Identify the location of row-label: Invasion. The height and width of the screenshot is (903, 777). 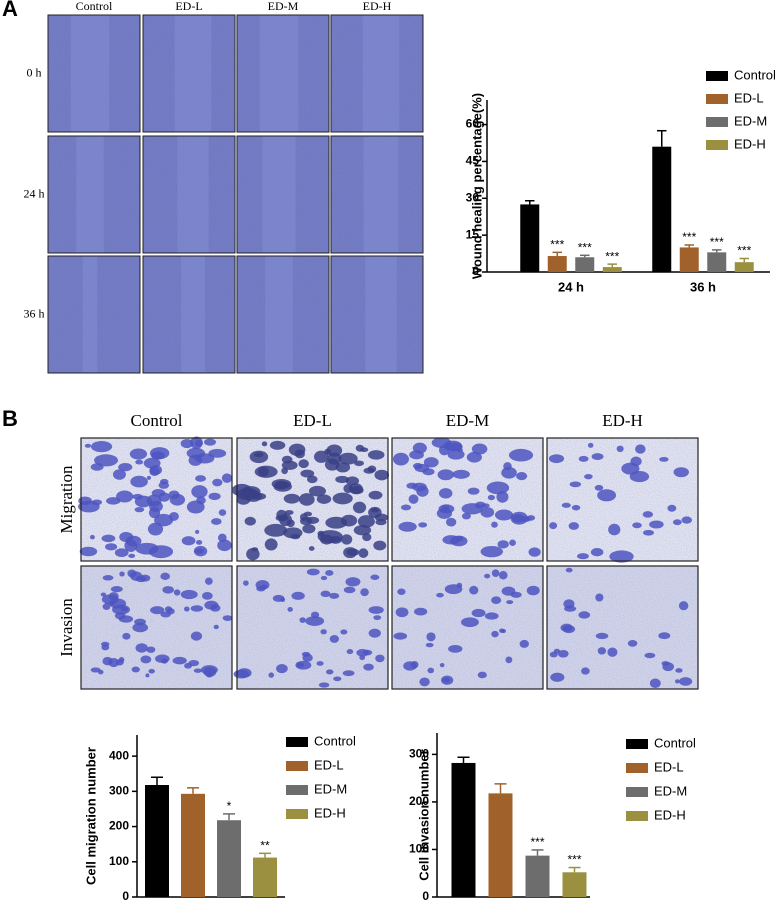
(66, 627).